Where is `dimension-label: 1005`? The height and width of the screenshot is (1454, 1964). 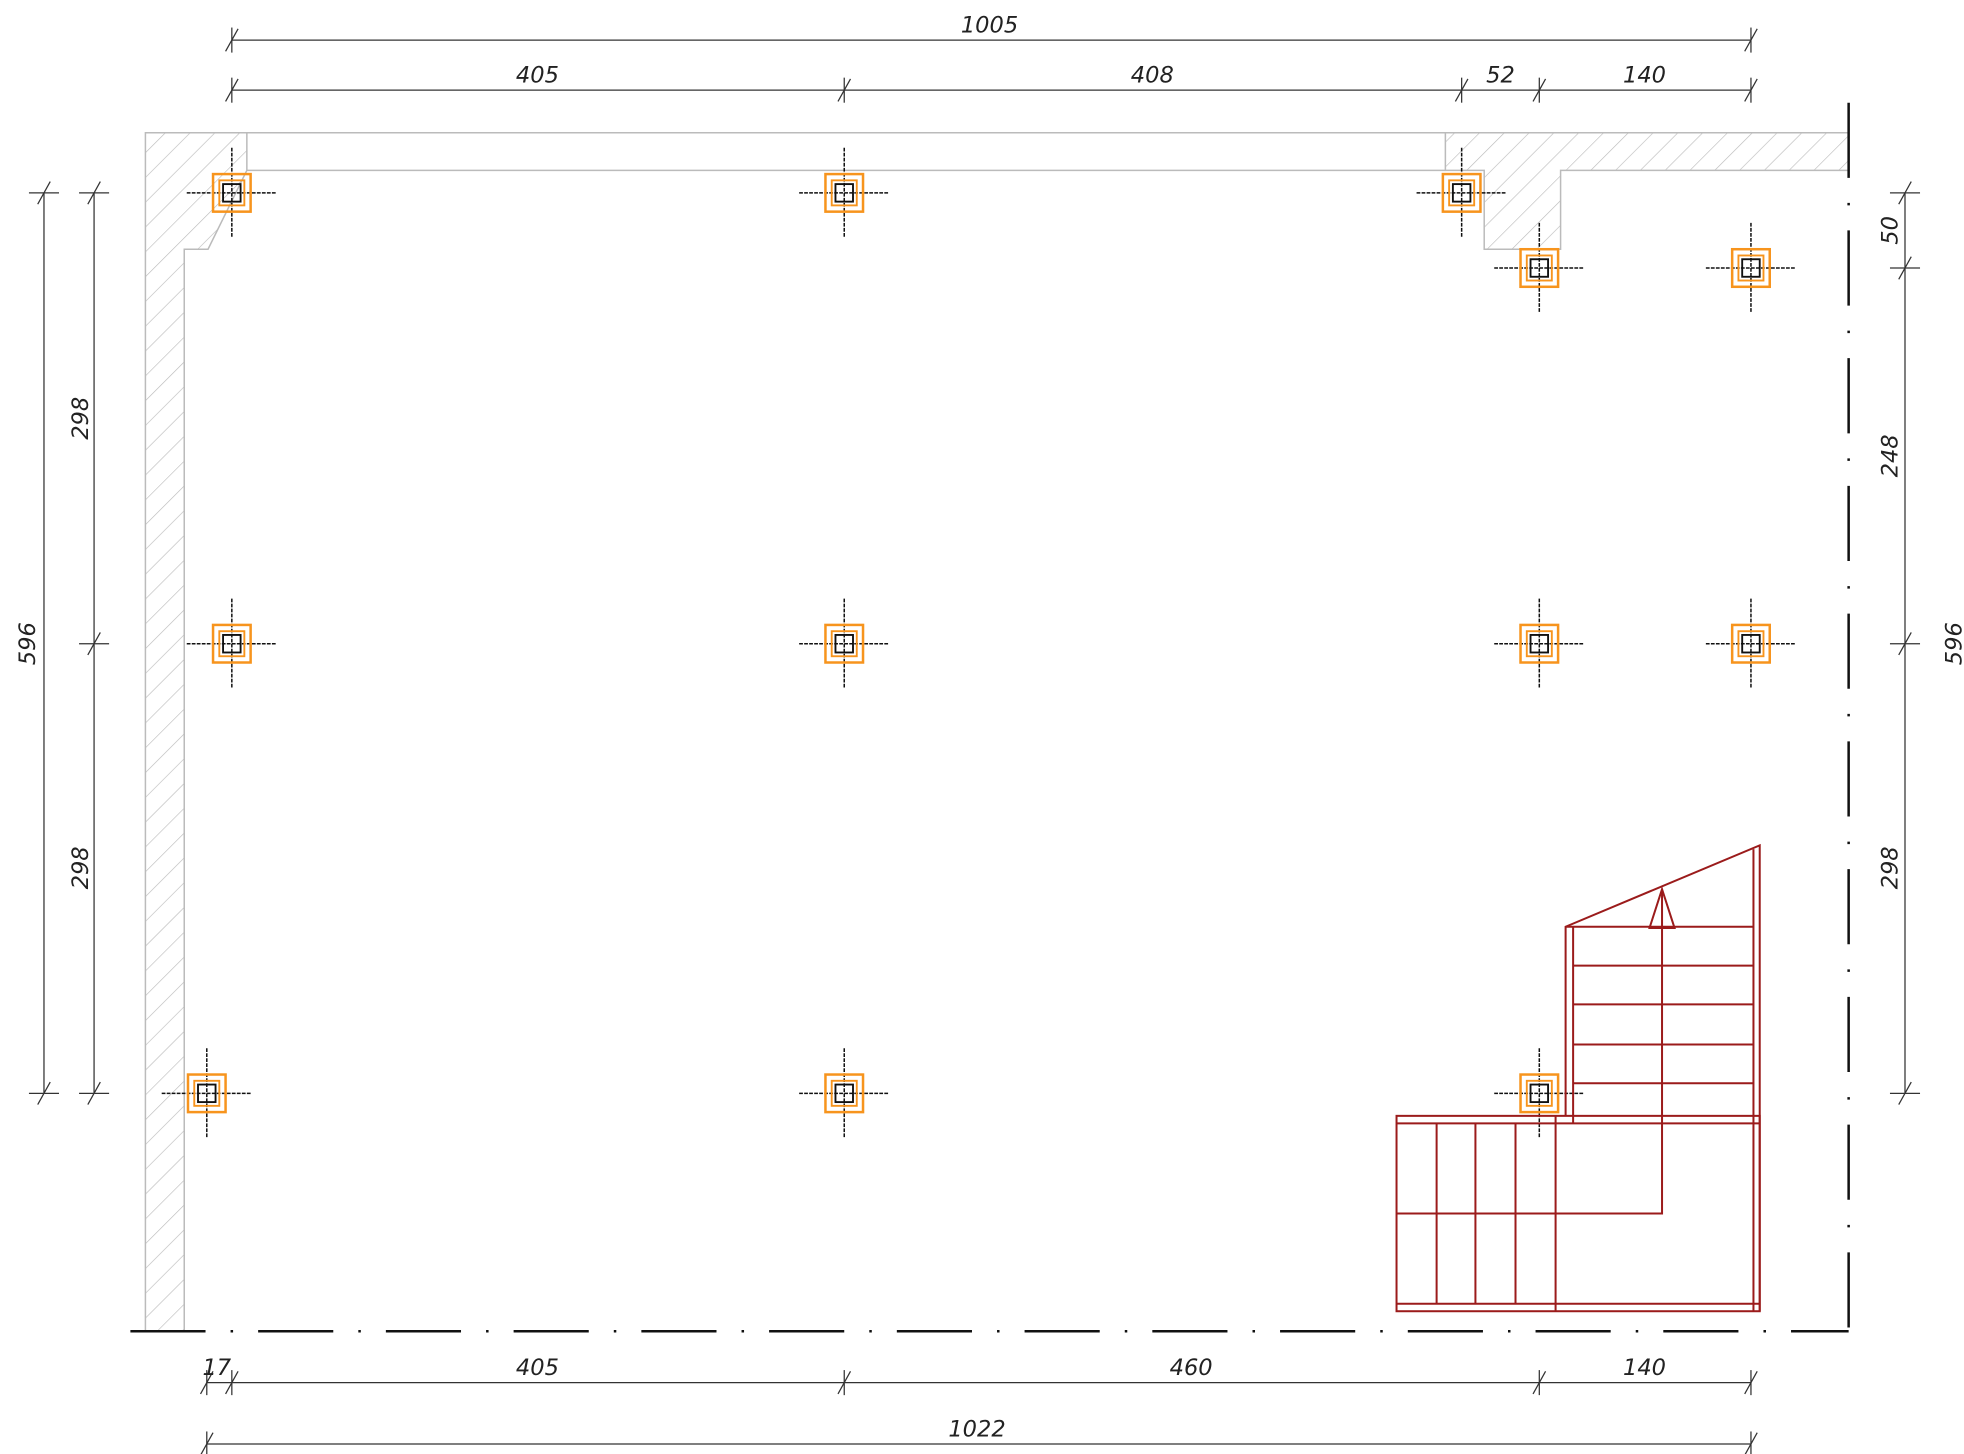
dimension-label: 1005 is located at coordinates (989, 26).